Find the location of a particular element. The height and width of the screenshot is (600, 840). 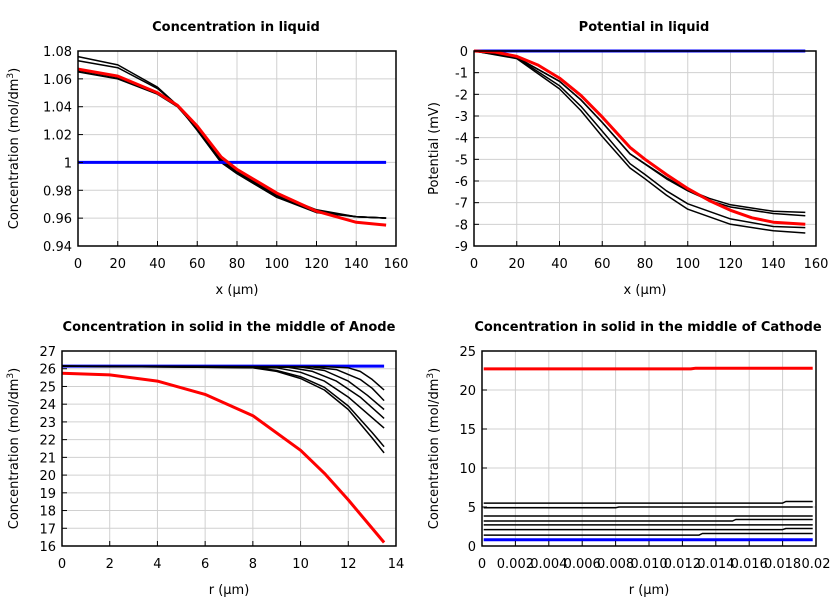

x-tick-label: 0.004 is located at coordinates (548, 564).